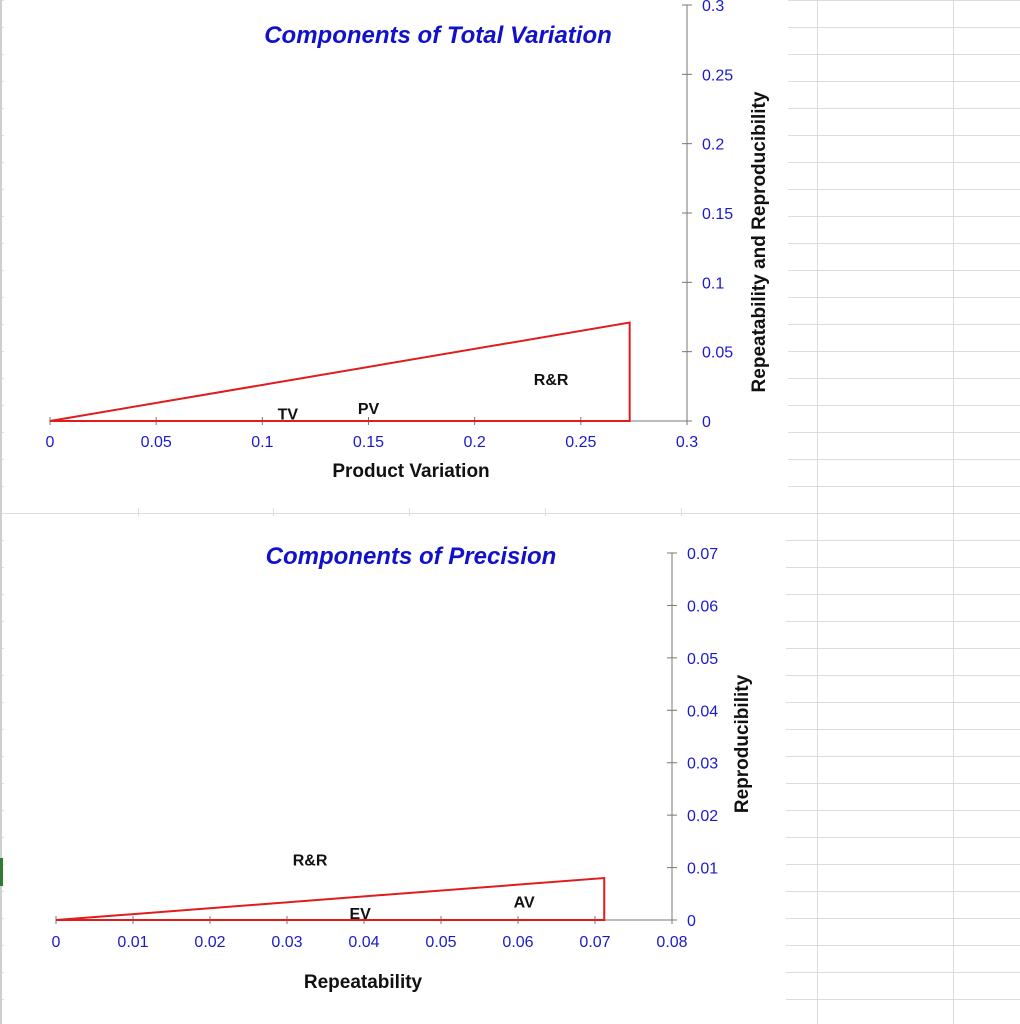  I want to click on c2-x-tick-label: 0.06, so click(517, 942).